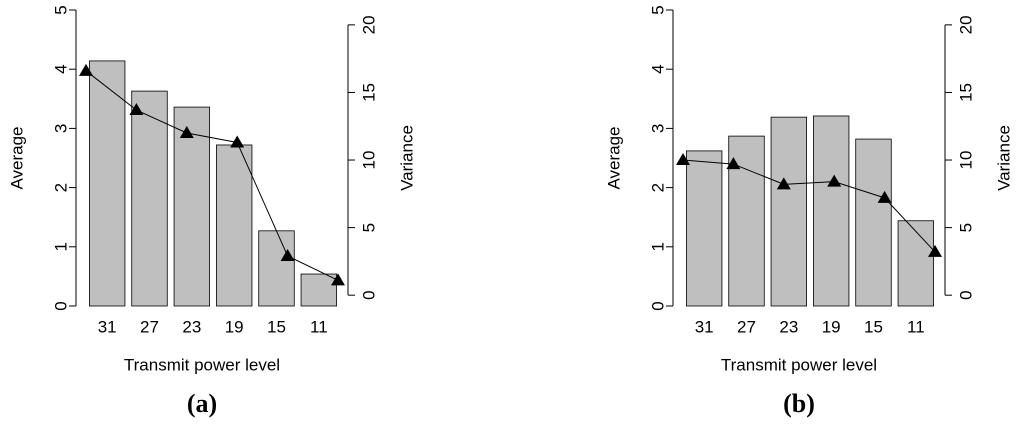 The height and width of the screenshot is (432, 1024). Describe the element at coordinates (799, 403) in the screenshot. I see `caption: (b)` at that location.